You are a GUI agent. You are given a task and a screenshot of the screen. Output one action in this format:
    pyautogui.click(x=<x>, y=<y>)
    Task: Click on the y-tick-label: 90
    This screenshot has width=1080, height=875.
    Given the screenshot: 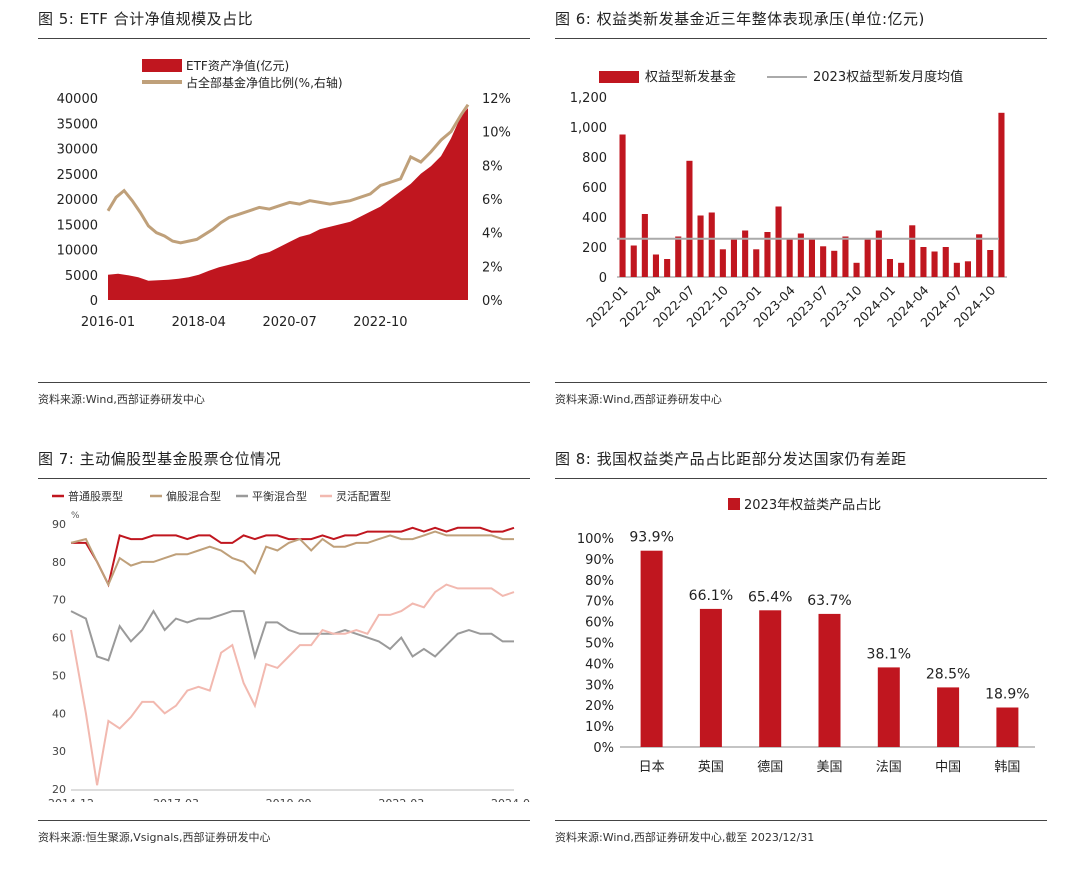 What is the action you would take?
    pyautogui.click(x=59, y=524)
    